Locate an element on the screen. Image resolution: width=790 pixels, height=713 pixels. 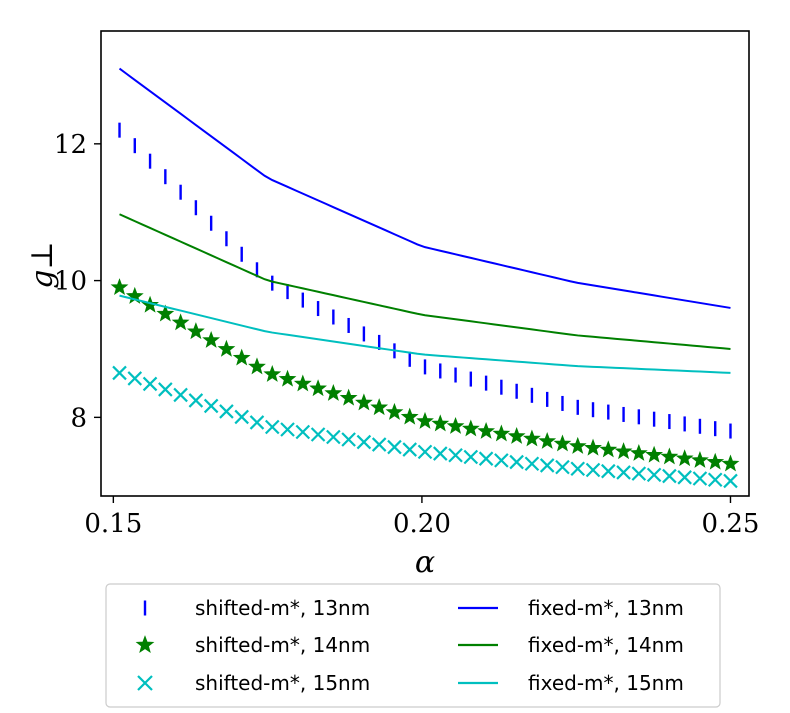
legend-item: fixed-m*, 14nm is located at coordinates (571, 645).